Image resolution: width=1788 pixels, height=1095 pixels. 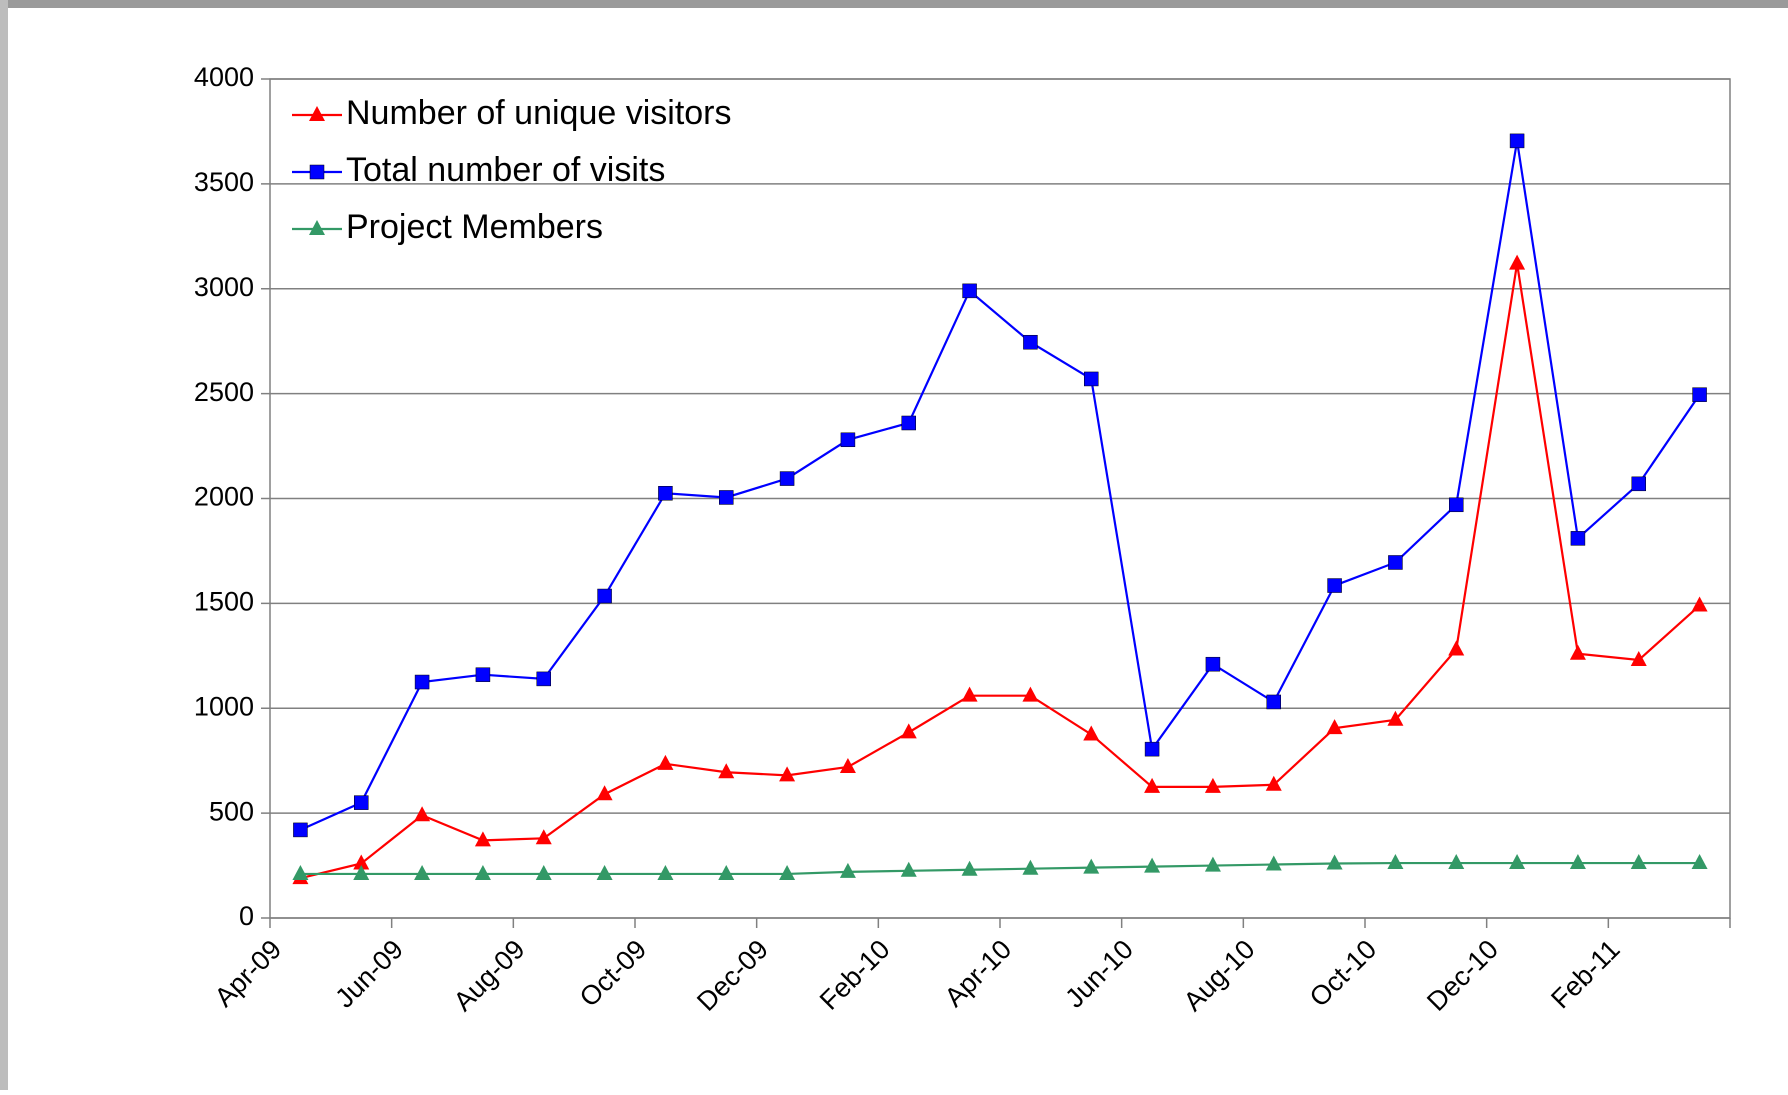 What do you see at coordinates (505, 170) in the screenshot?
I see `legend-label: Total number of visits` at bounding box center [505, 170].